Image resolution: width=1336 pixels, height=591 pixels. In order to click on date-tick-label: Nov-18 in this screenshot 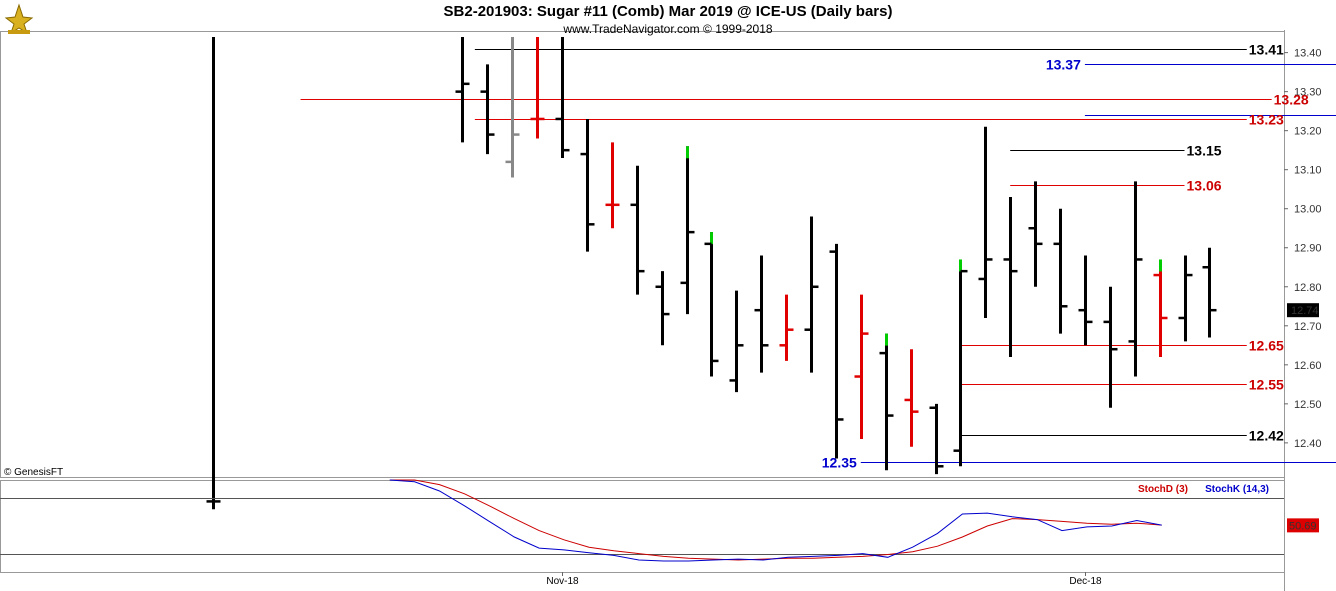, I will do `click(562, 581)`.